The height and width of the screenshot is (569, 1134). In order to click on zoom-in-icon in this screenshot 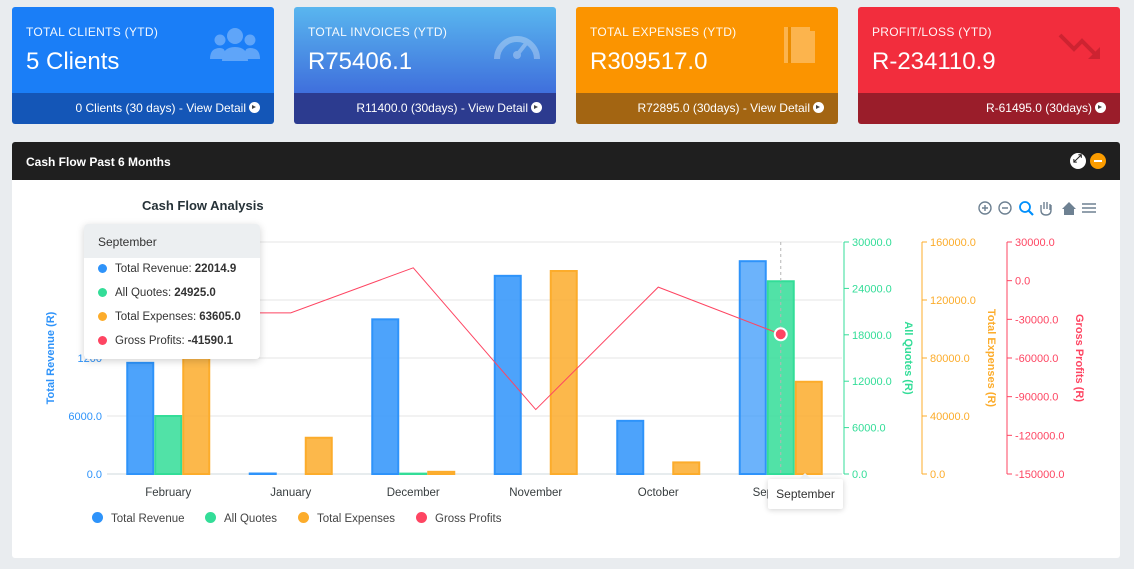, I will do `click(985, 208)`.